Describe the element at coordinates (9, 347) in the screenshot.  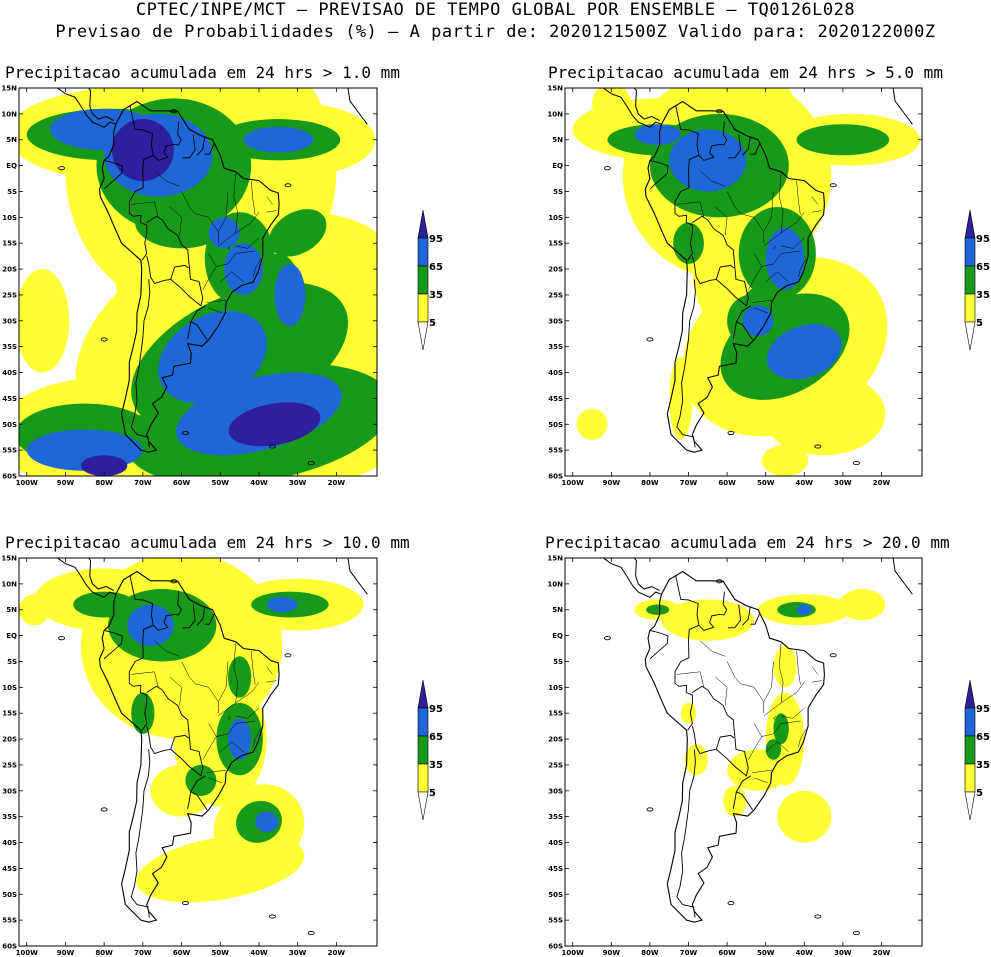
I see `lat-tick-label: 35S` at that location.